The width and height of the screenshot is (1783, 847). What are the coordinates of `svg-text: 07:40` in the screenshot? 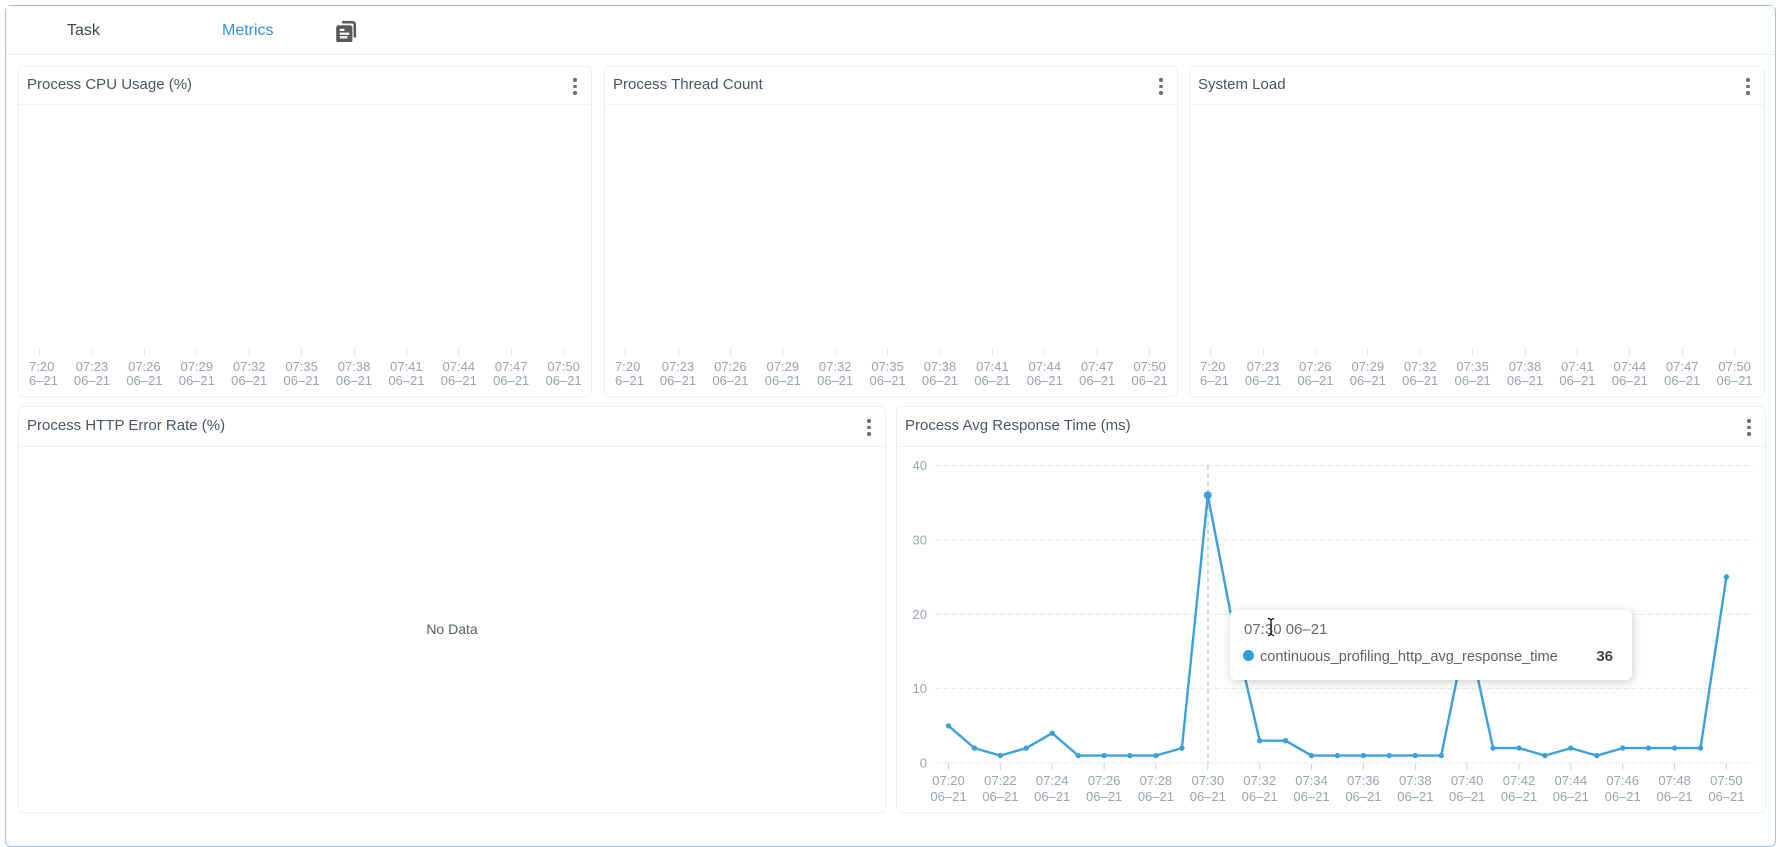 It's located at (1467, 780).